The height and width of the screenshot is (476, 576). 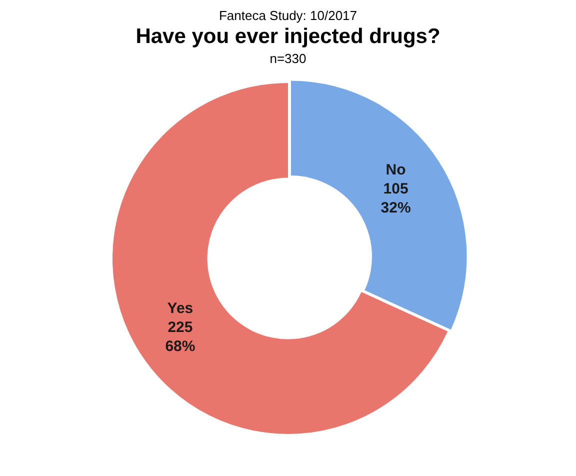 I want to click on slice-label: No, so click(x=396, y=169).